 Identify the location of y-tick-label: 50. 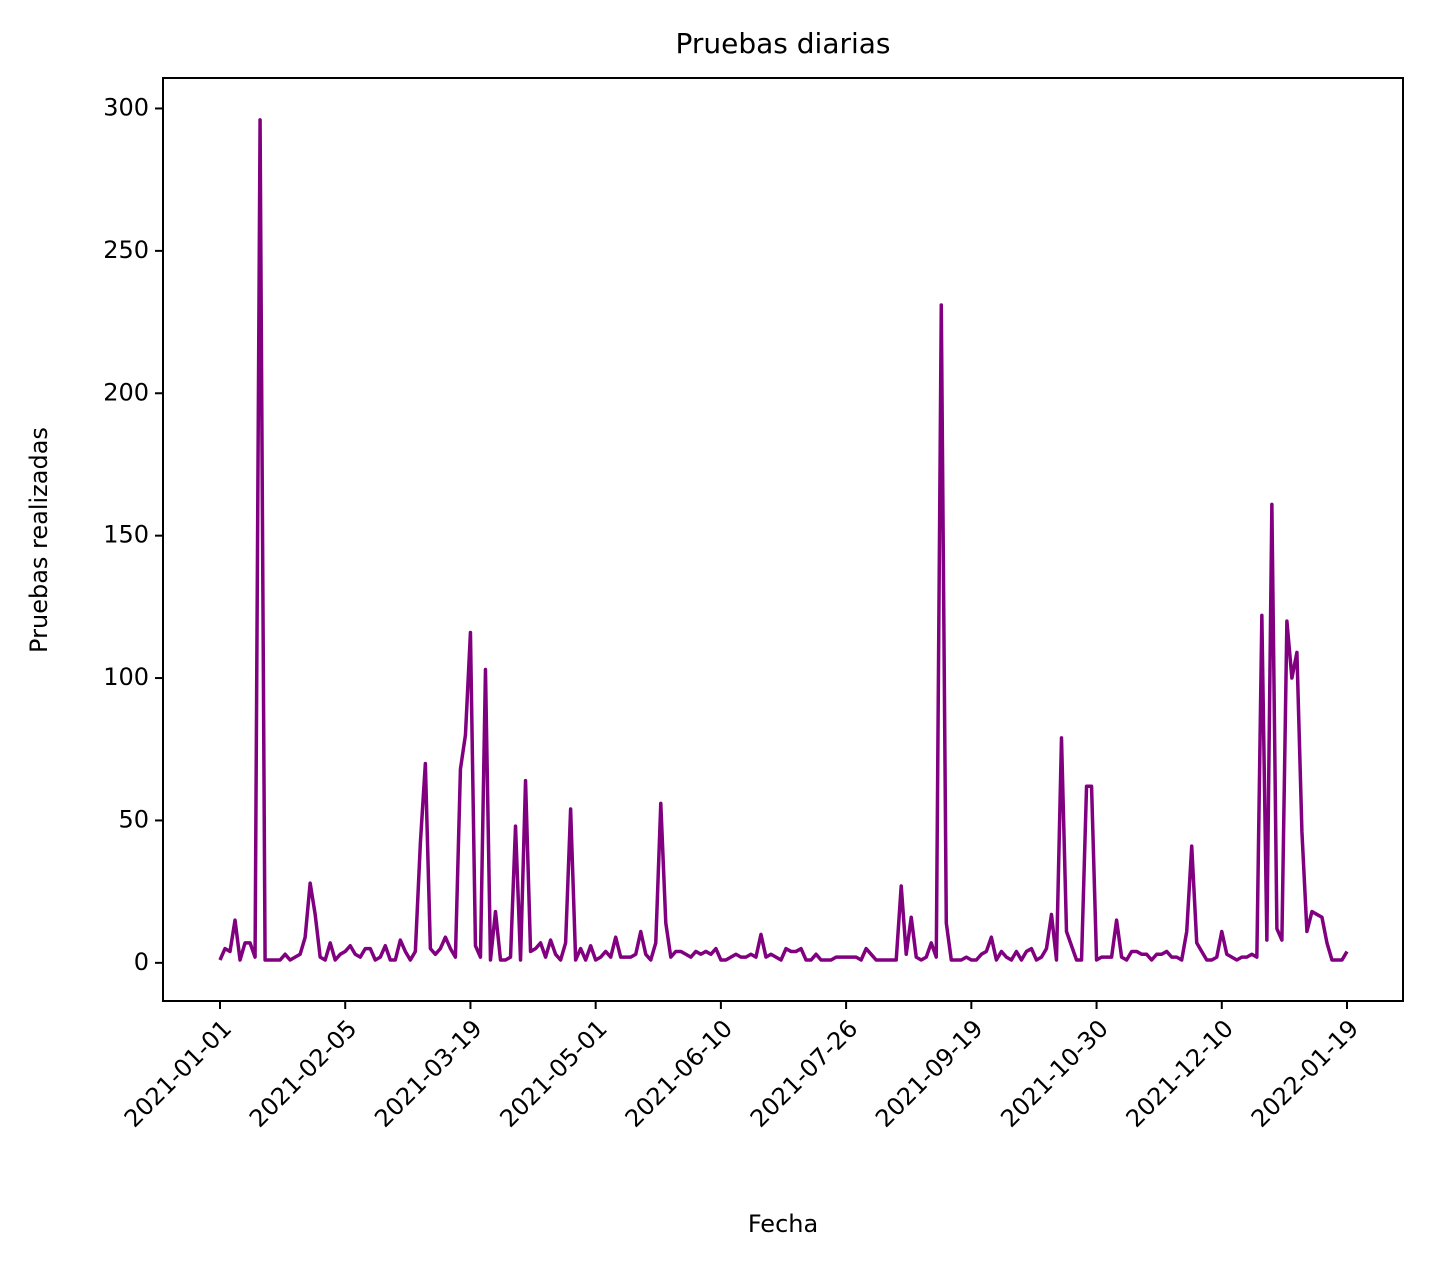
(133, 819).